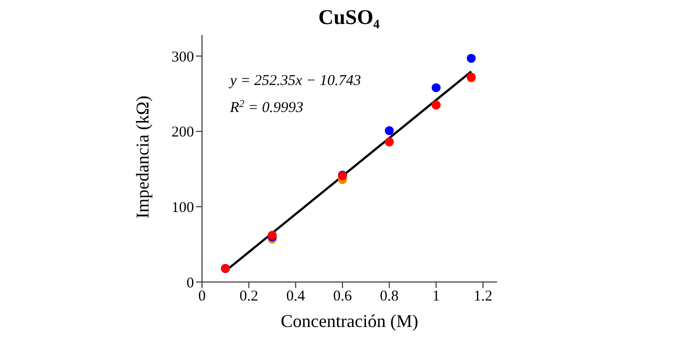 This screenshot has height=339, width=679. Describe the element at coordinates (295, 81) in the screenshot. I see `annotation: y = 252.35x − 10.743` at that location.